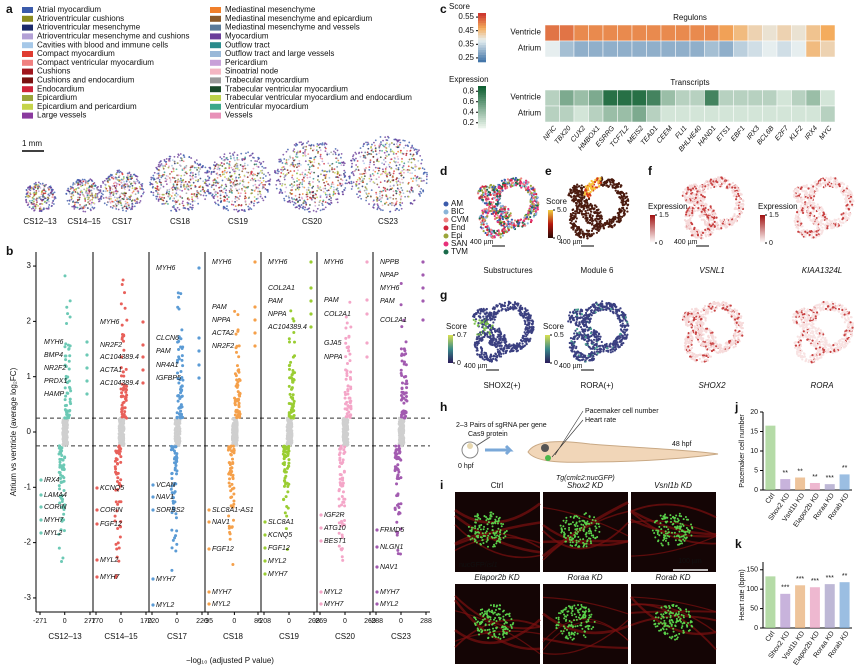 The image size is (864, 671). What do you see at coordinates (389, 604) in the screenshot?
I see `gene-label: MYL2` at bounding box center [389, 604].